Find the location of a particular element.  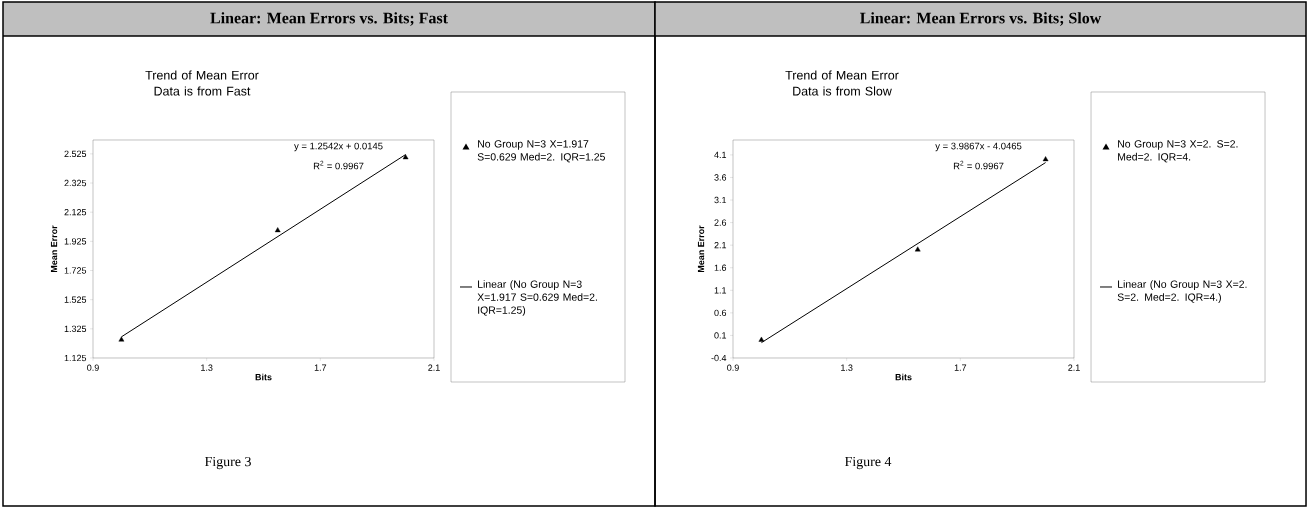

caption: Figure 4 is located at coordinates (868, 463).